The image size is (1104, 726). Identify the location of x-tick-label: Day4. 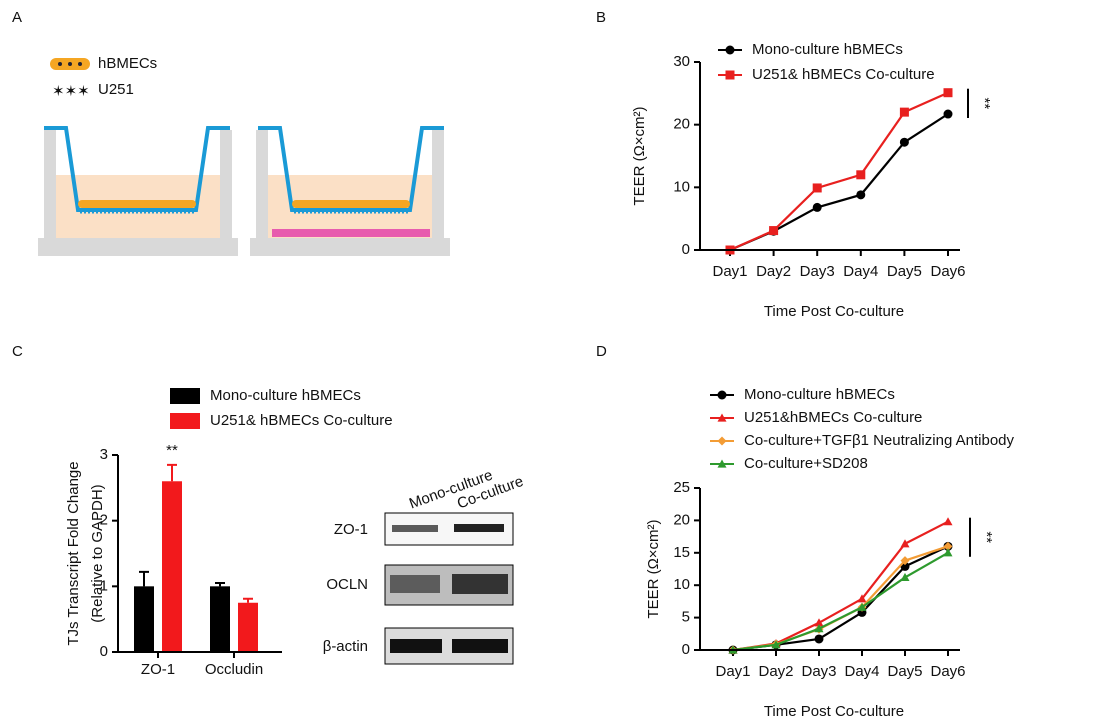
(860, 271).